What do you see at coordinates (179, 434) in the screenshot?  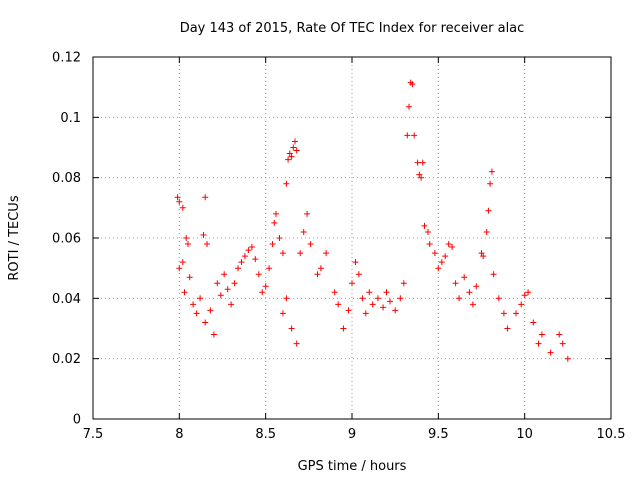 I see `x-tick-label: 8` at bounding box center [179, 434].